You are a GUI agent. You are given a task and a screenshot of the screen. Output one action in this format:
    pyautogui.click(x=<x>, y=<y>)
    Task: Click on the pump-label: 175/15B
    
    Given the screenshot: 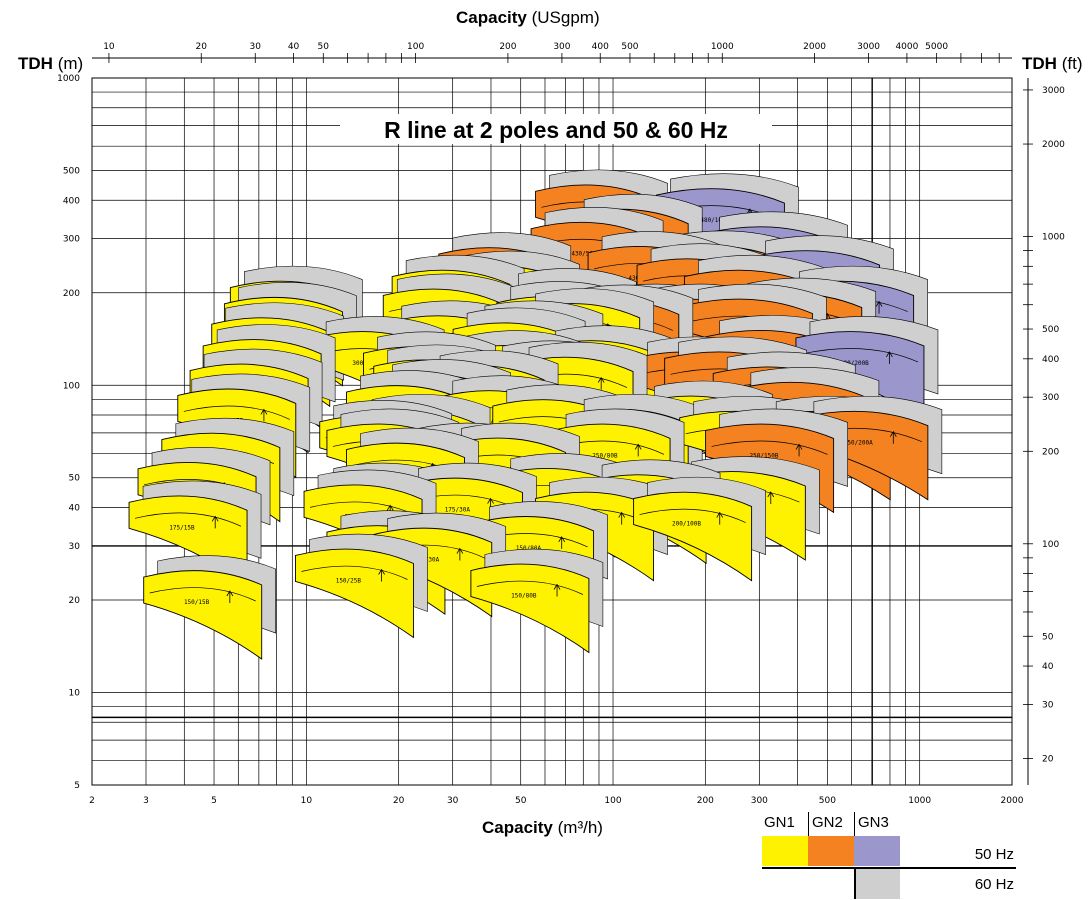 What is the action you would take?
    pyautogui.click(x=182, y=527)
    